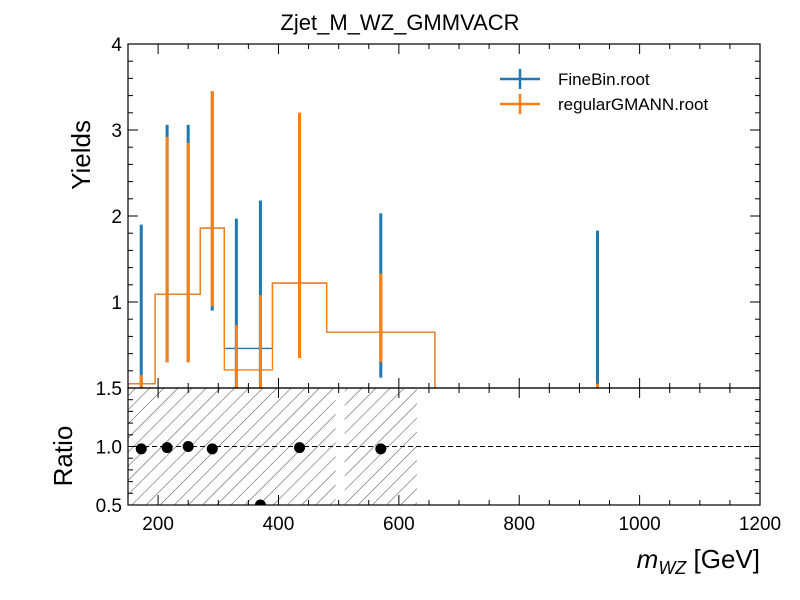  I want to click on legend: FineBin.root regularGMANN.root, so click(604, 91).